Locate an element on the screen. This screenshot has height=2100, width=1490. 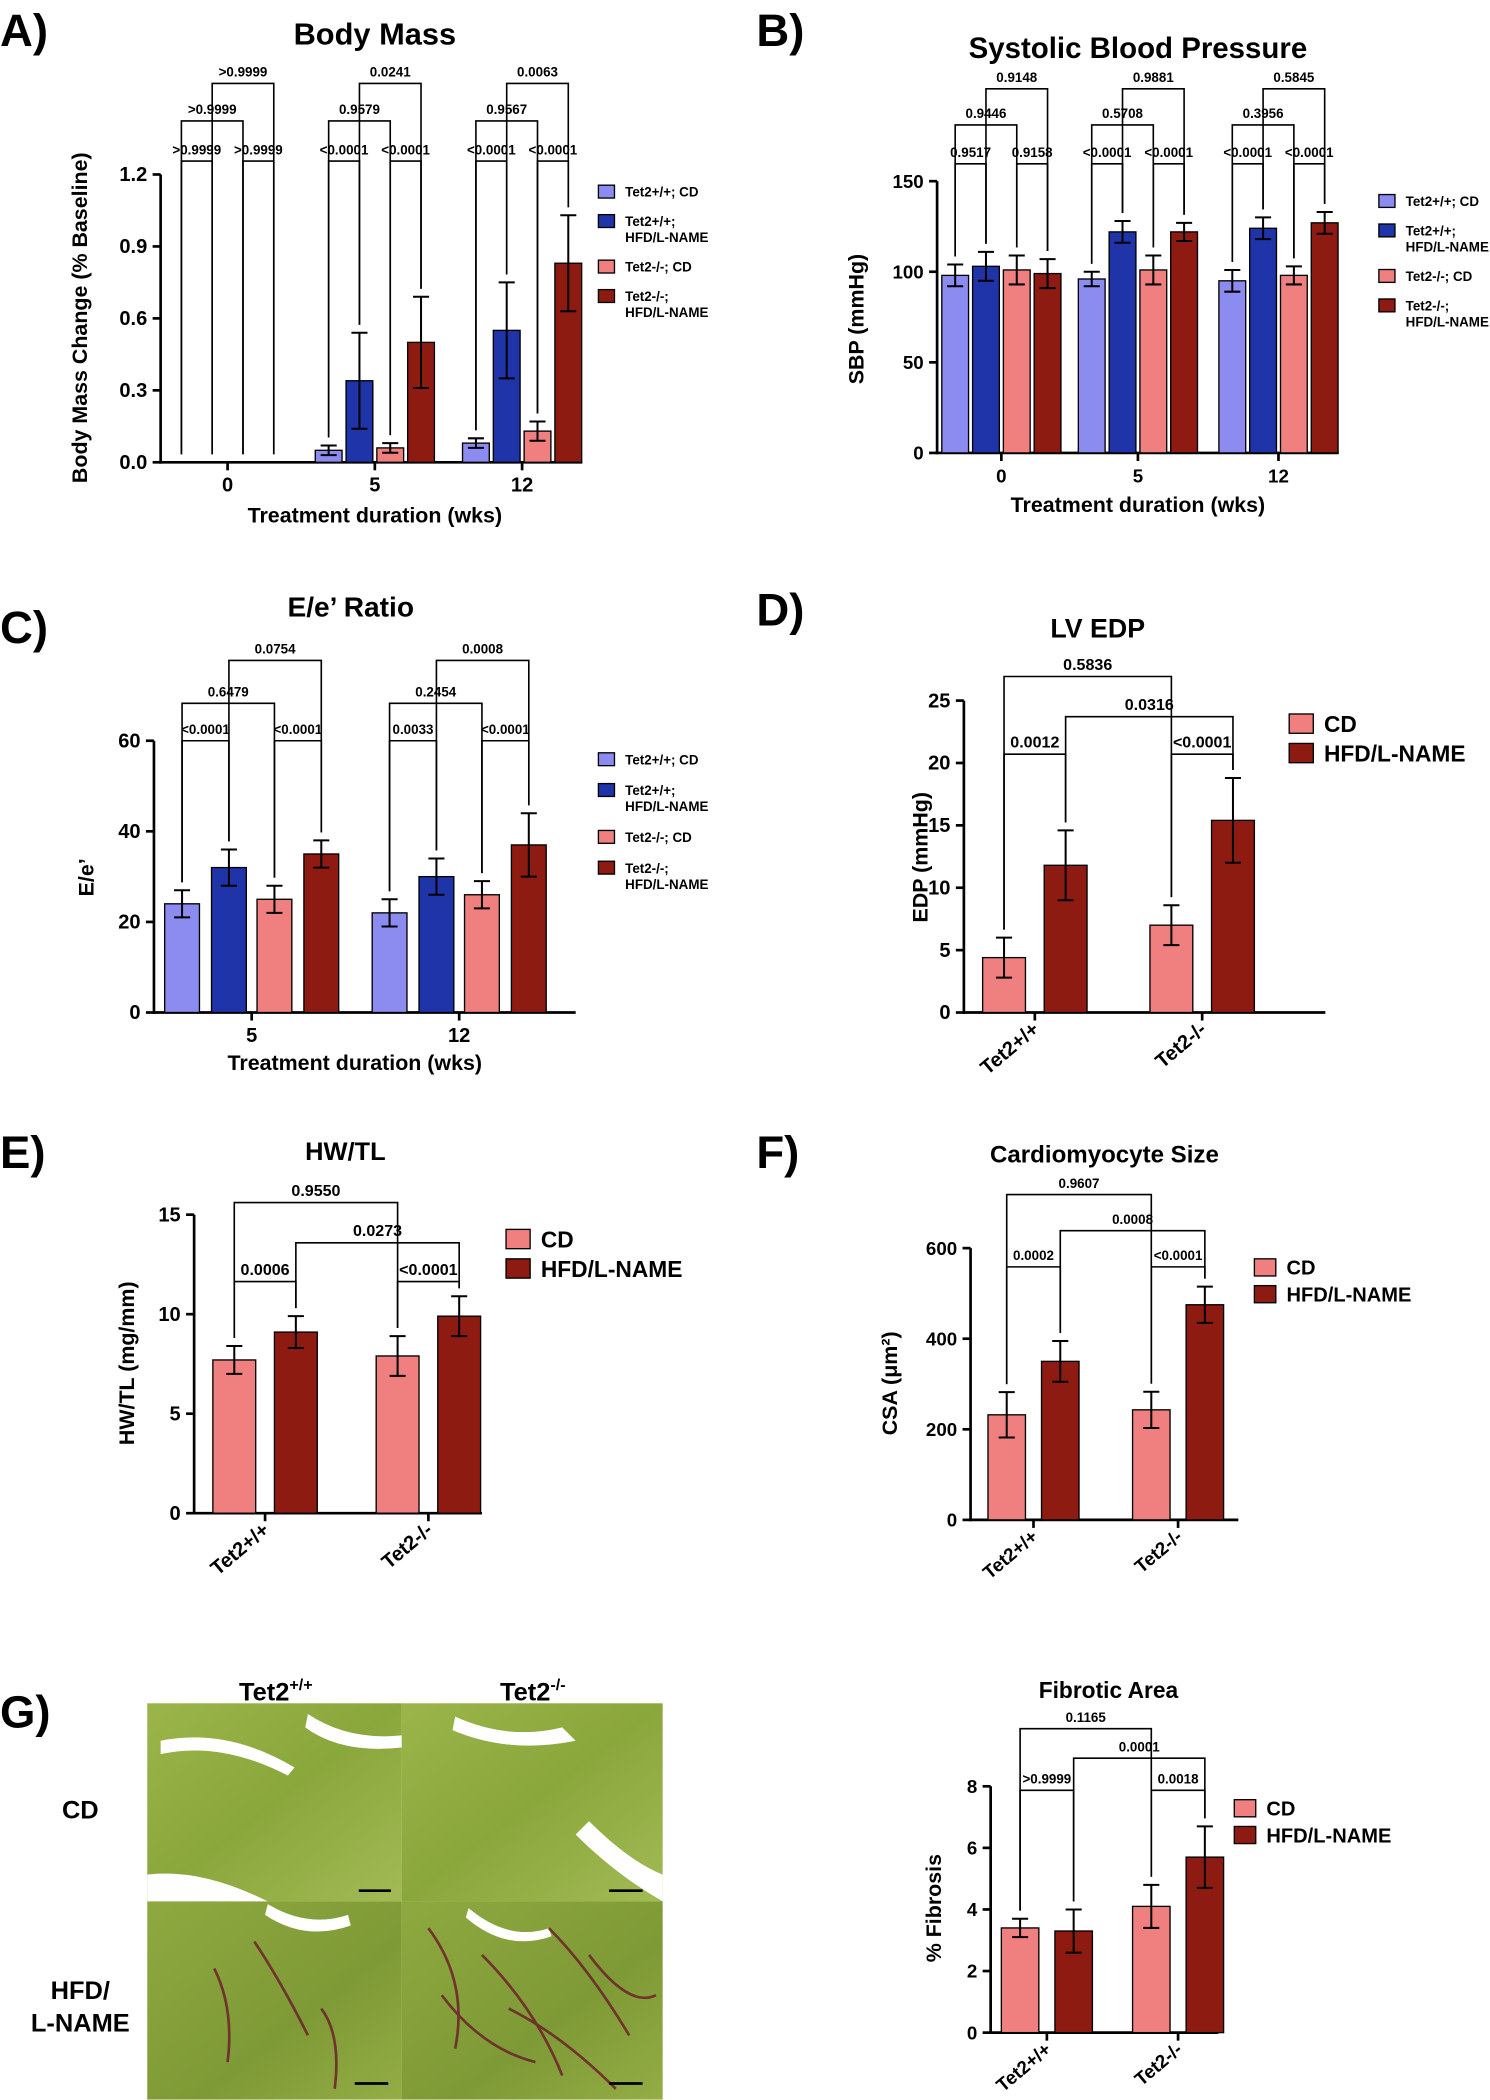
panel-label: C) is located at coordinates (24, 627).